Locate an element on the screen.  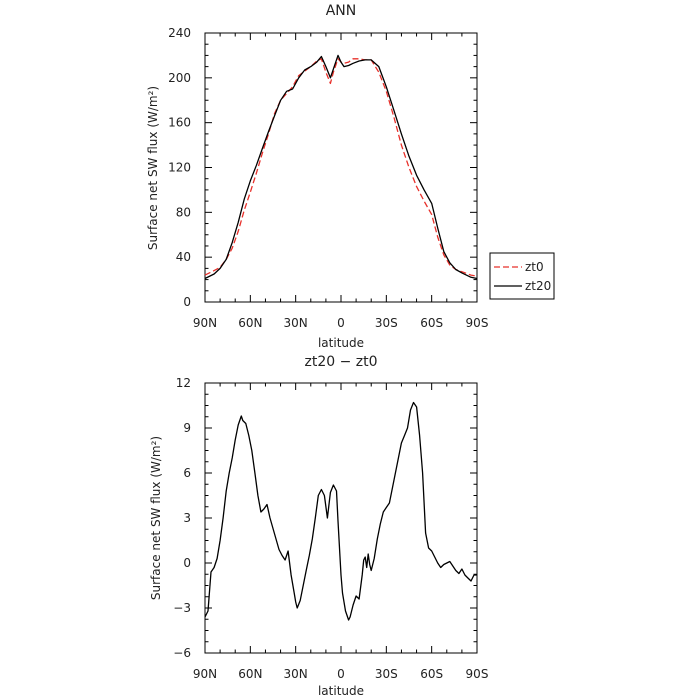
y-tick-label: −3 is located at coordinates (182, 608).